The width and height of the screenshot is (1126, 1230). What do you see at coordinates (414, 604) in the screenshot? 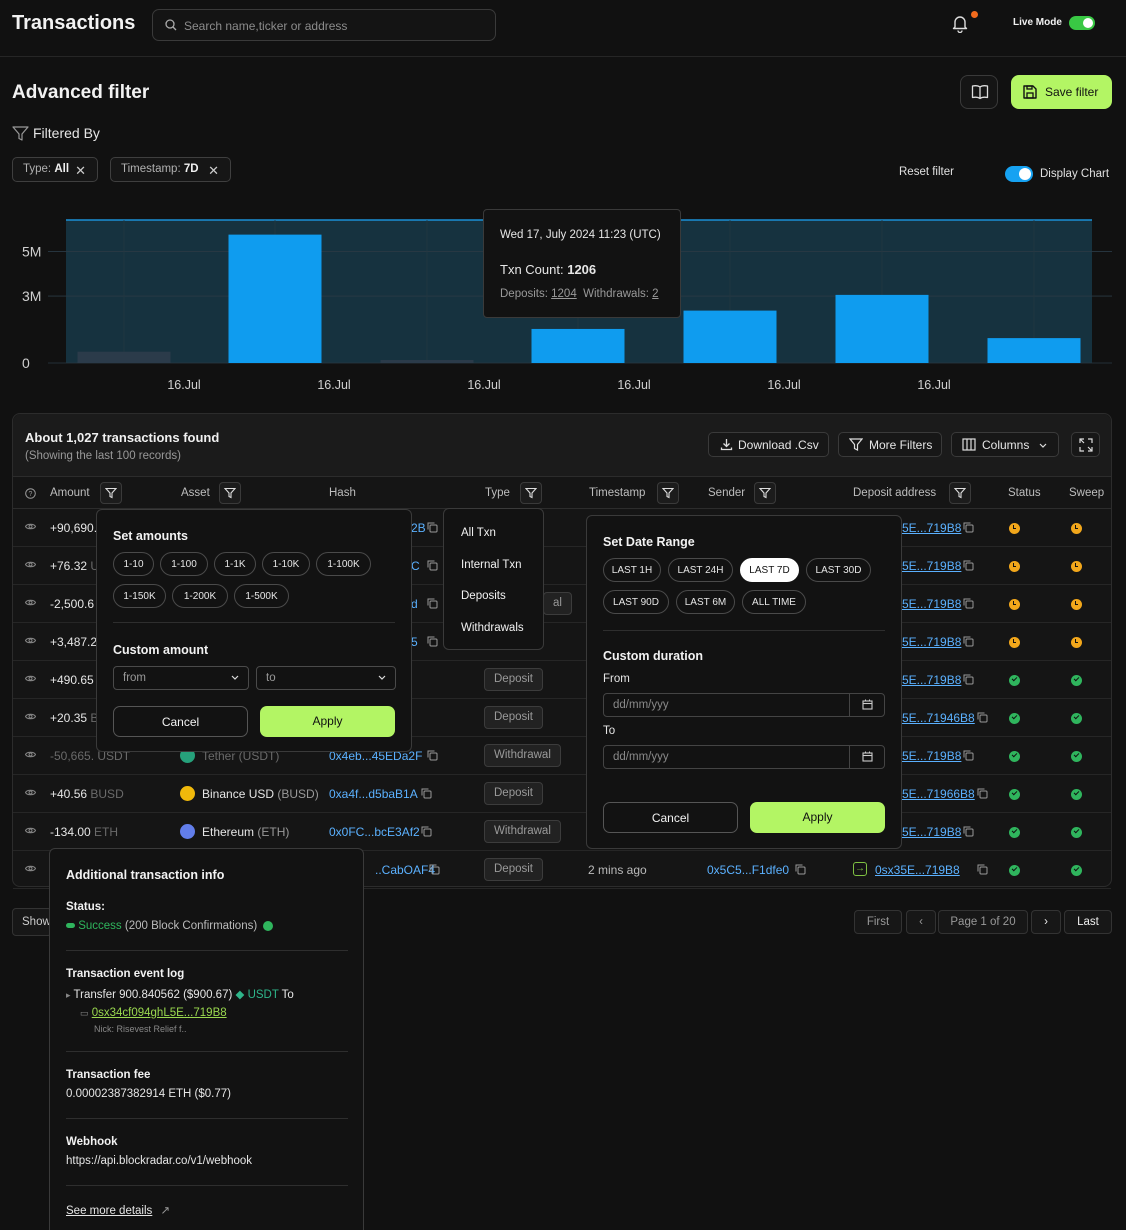
I see `hash-value: d` at bounding box center [414, 604].